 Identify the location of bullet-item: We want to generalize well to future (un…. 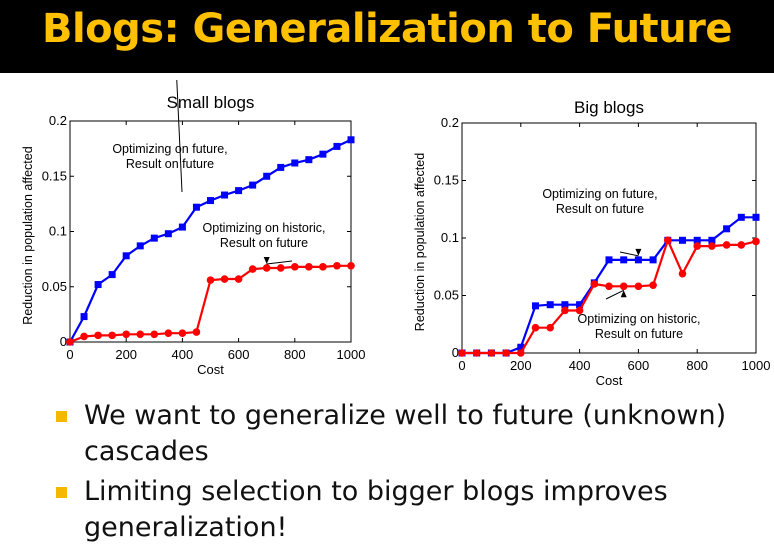
(410, 434).